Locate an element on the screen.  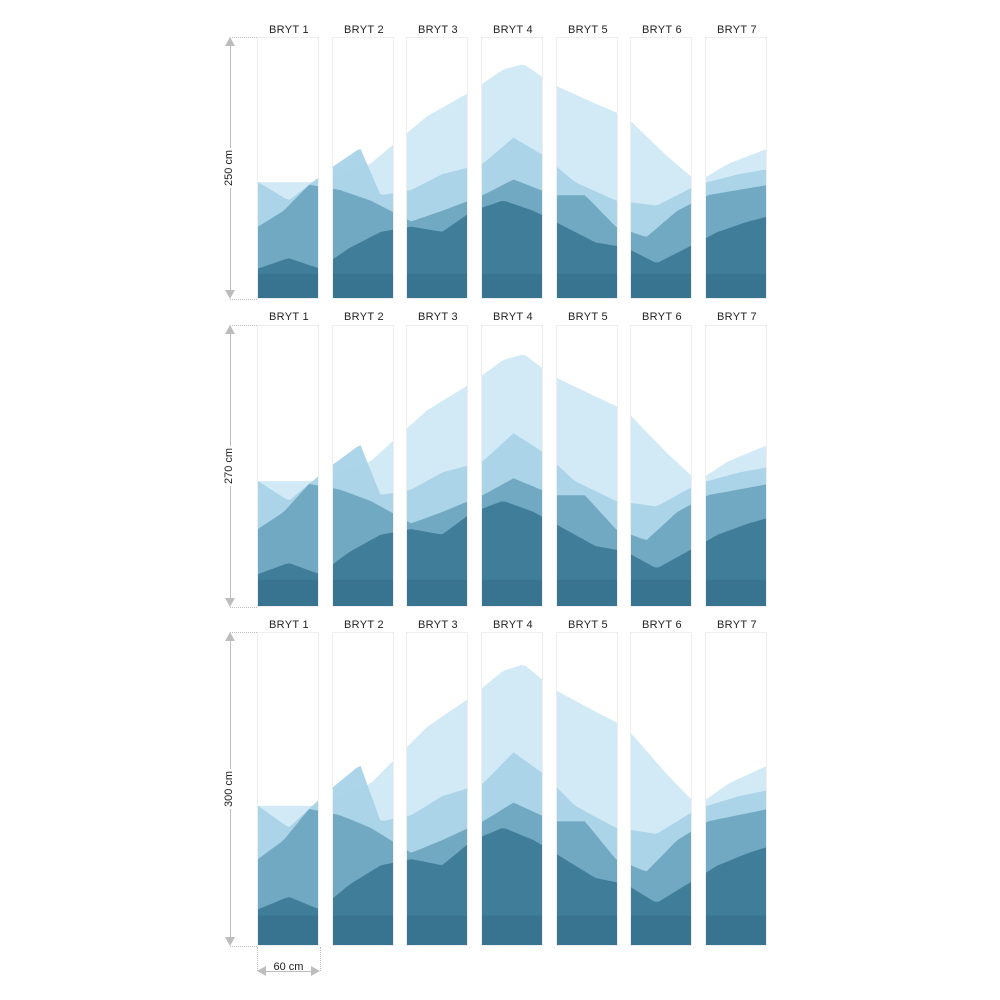
height-label: 300 cm is located at coordinates (229, 788).